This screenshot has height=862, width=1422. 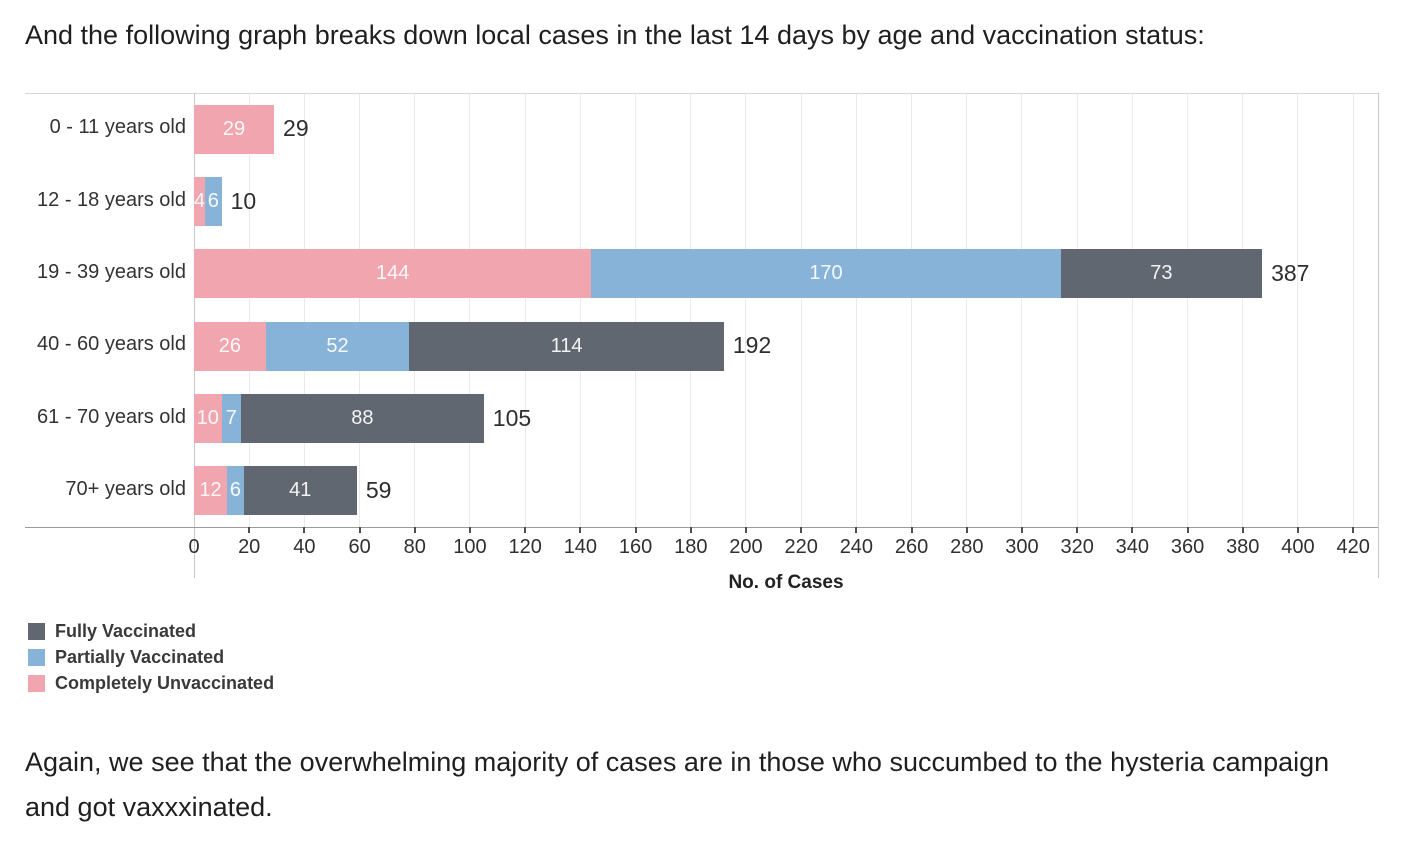 I want to click on legend-item: Fully Vaccinated, so click(x=112, y=631).